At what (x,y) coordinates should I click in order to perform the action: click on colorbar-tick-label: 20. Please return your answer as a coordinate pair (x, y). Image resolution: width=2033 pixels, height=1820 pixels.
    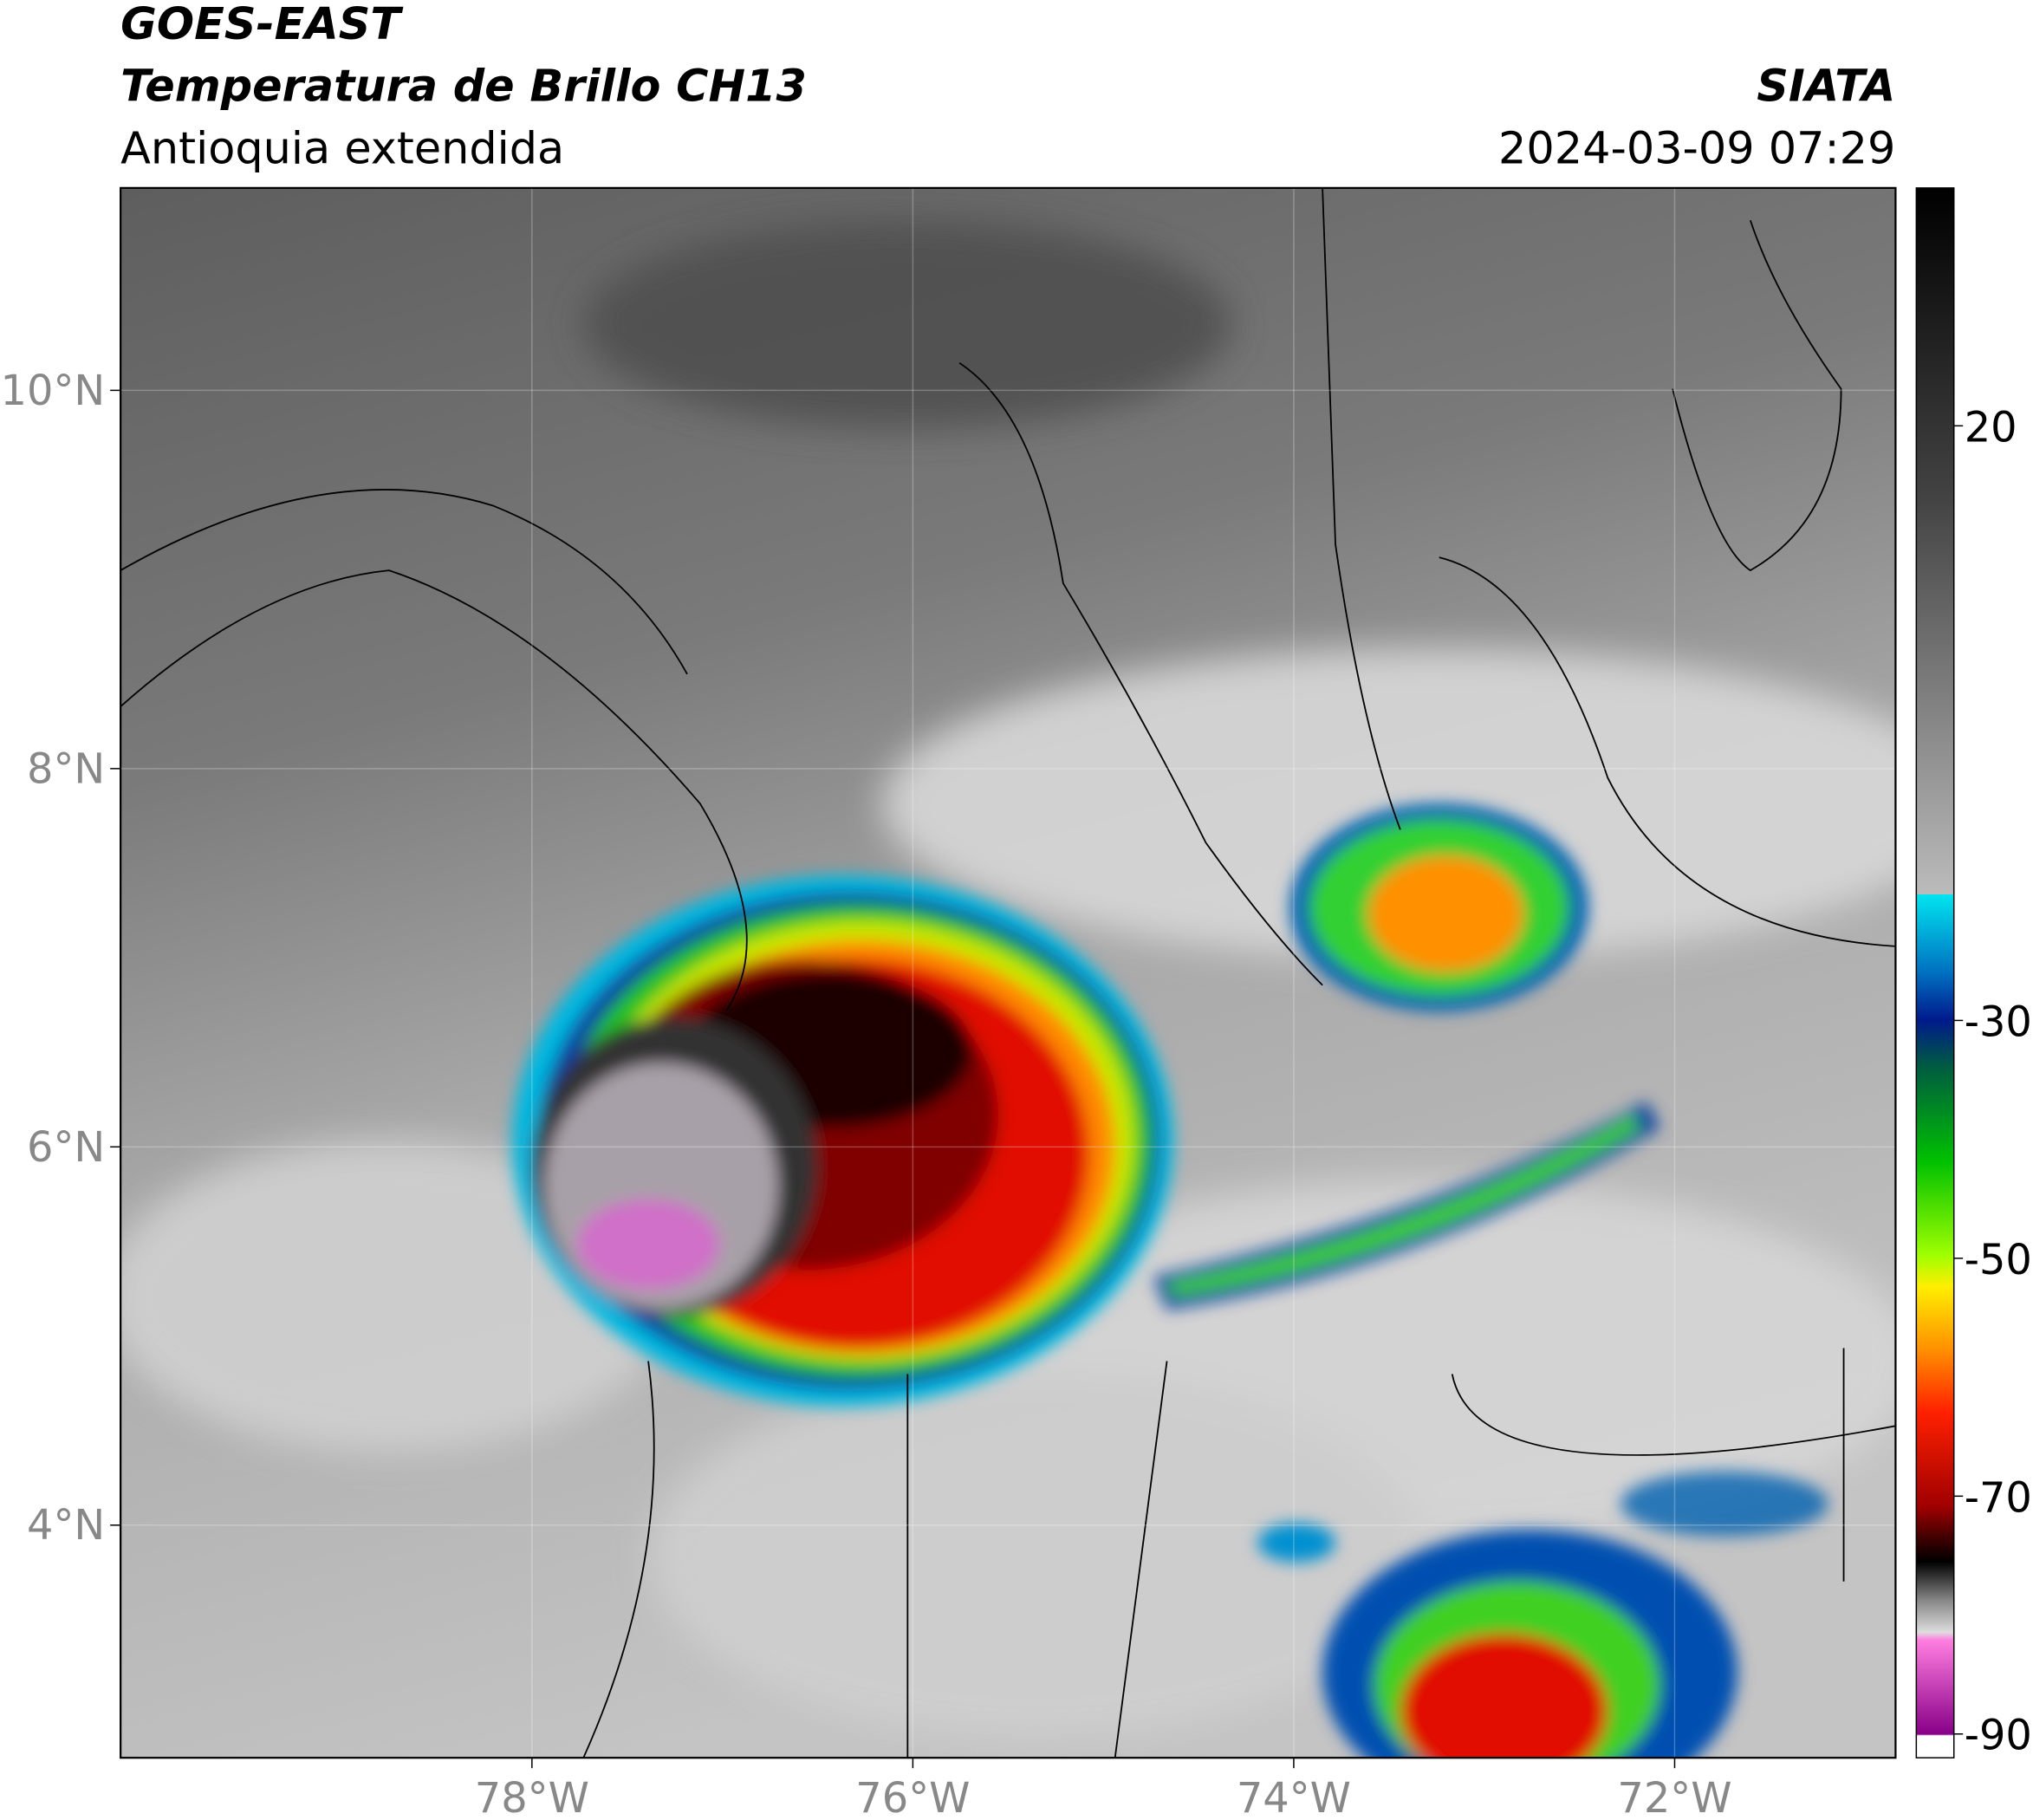
    Looking at the image, I should click on (1991, 428).